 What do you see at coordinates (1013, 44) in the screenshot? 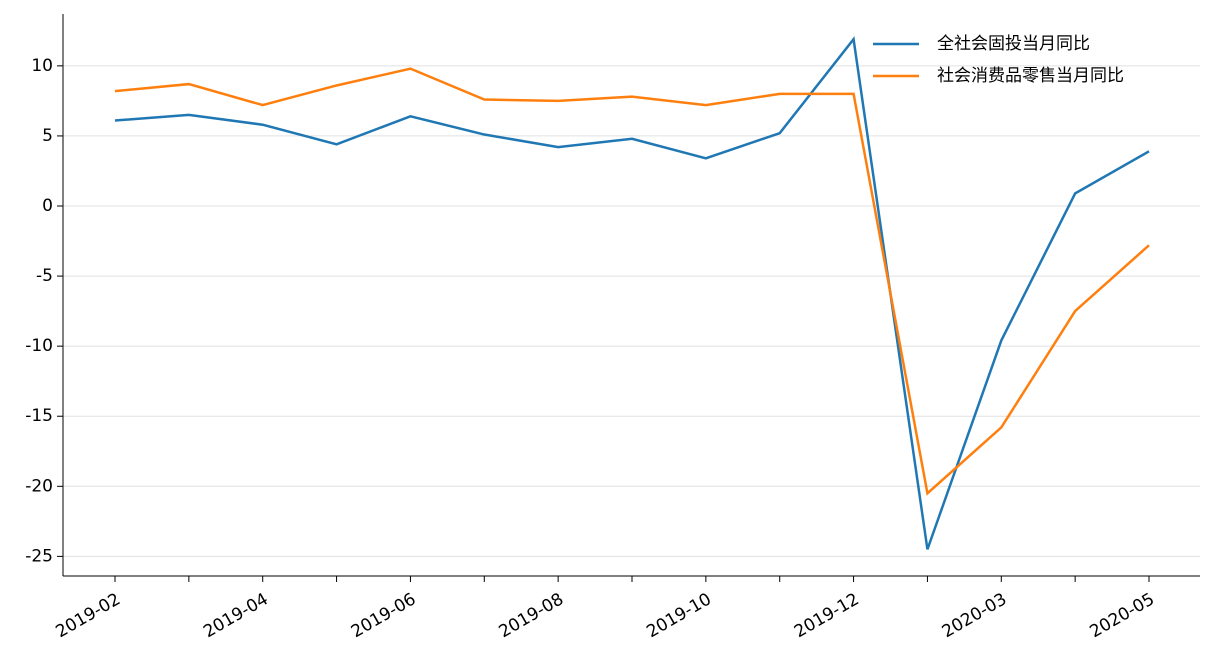
I see `legend-label: 全社会固投当月同比` at bounding box center [1013, 44].